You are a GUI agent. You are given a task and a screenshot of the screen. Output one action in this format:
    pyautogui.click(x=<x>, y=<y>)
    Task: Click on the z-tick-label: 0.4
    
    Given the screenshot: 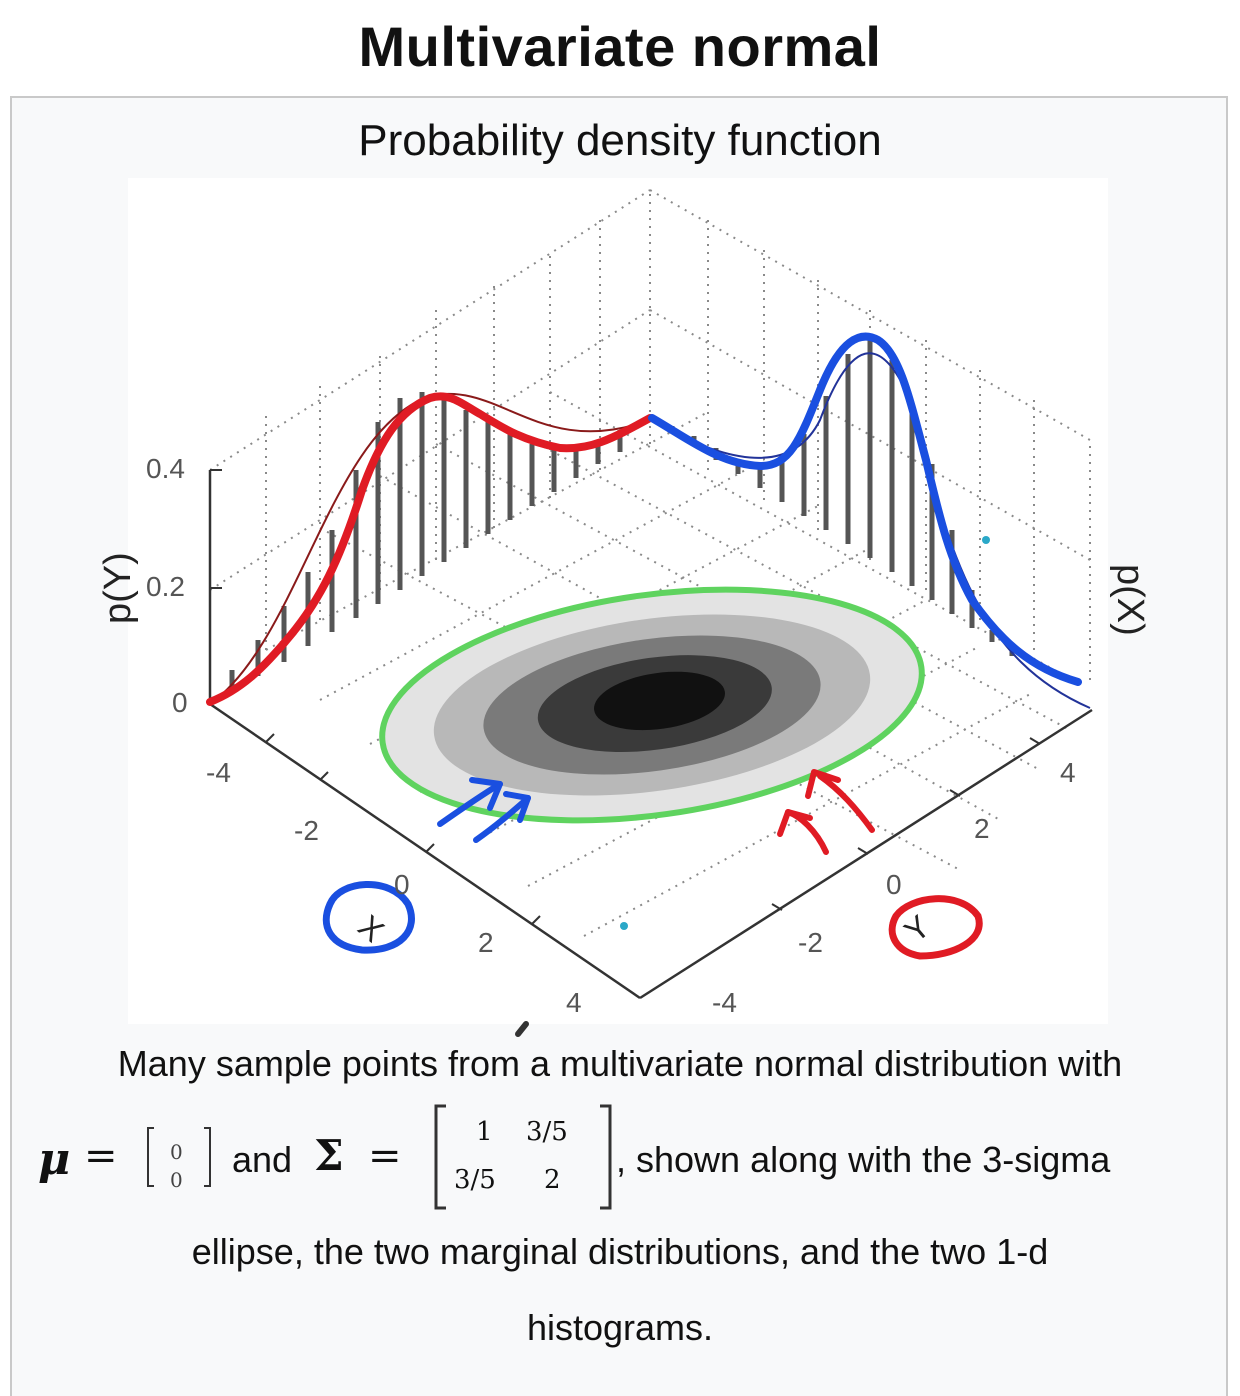 What is the action you would take?
    pyautogui.click(x=165, y=468)
    